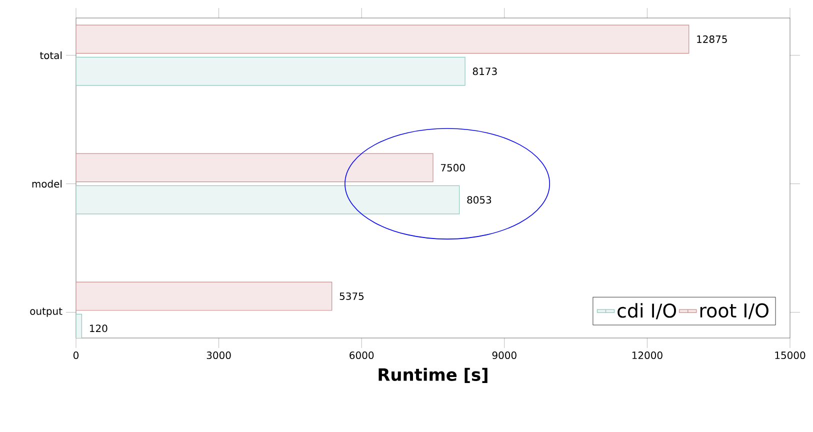 This screenshot has height=432, width=813. Describe the element at coordinates (76, 356) in the screenshot. I see `x-tick-label: 0` at that location.